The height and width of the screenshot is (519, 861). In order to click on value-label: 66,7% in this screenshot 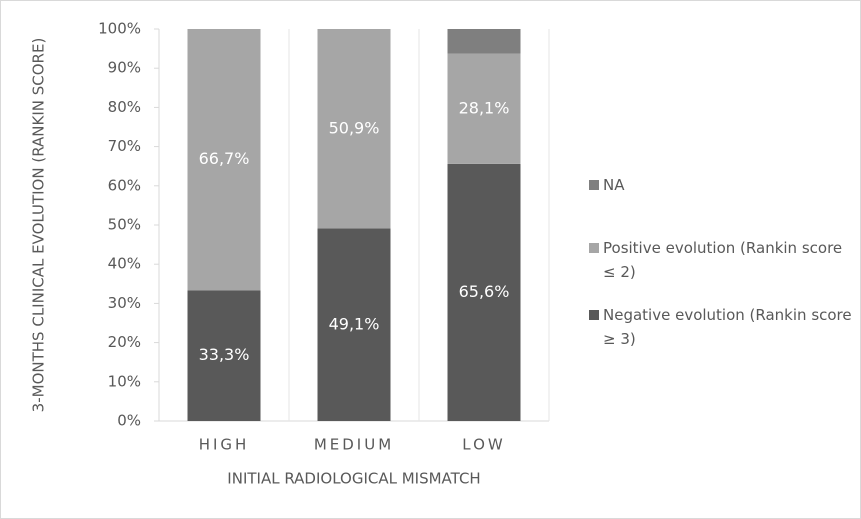, I will do `click(224, 158)`.